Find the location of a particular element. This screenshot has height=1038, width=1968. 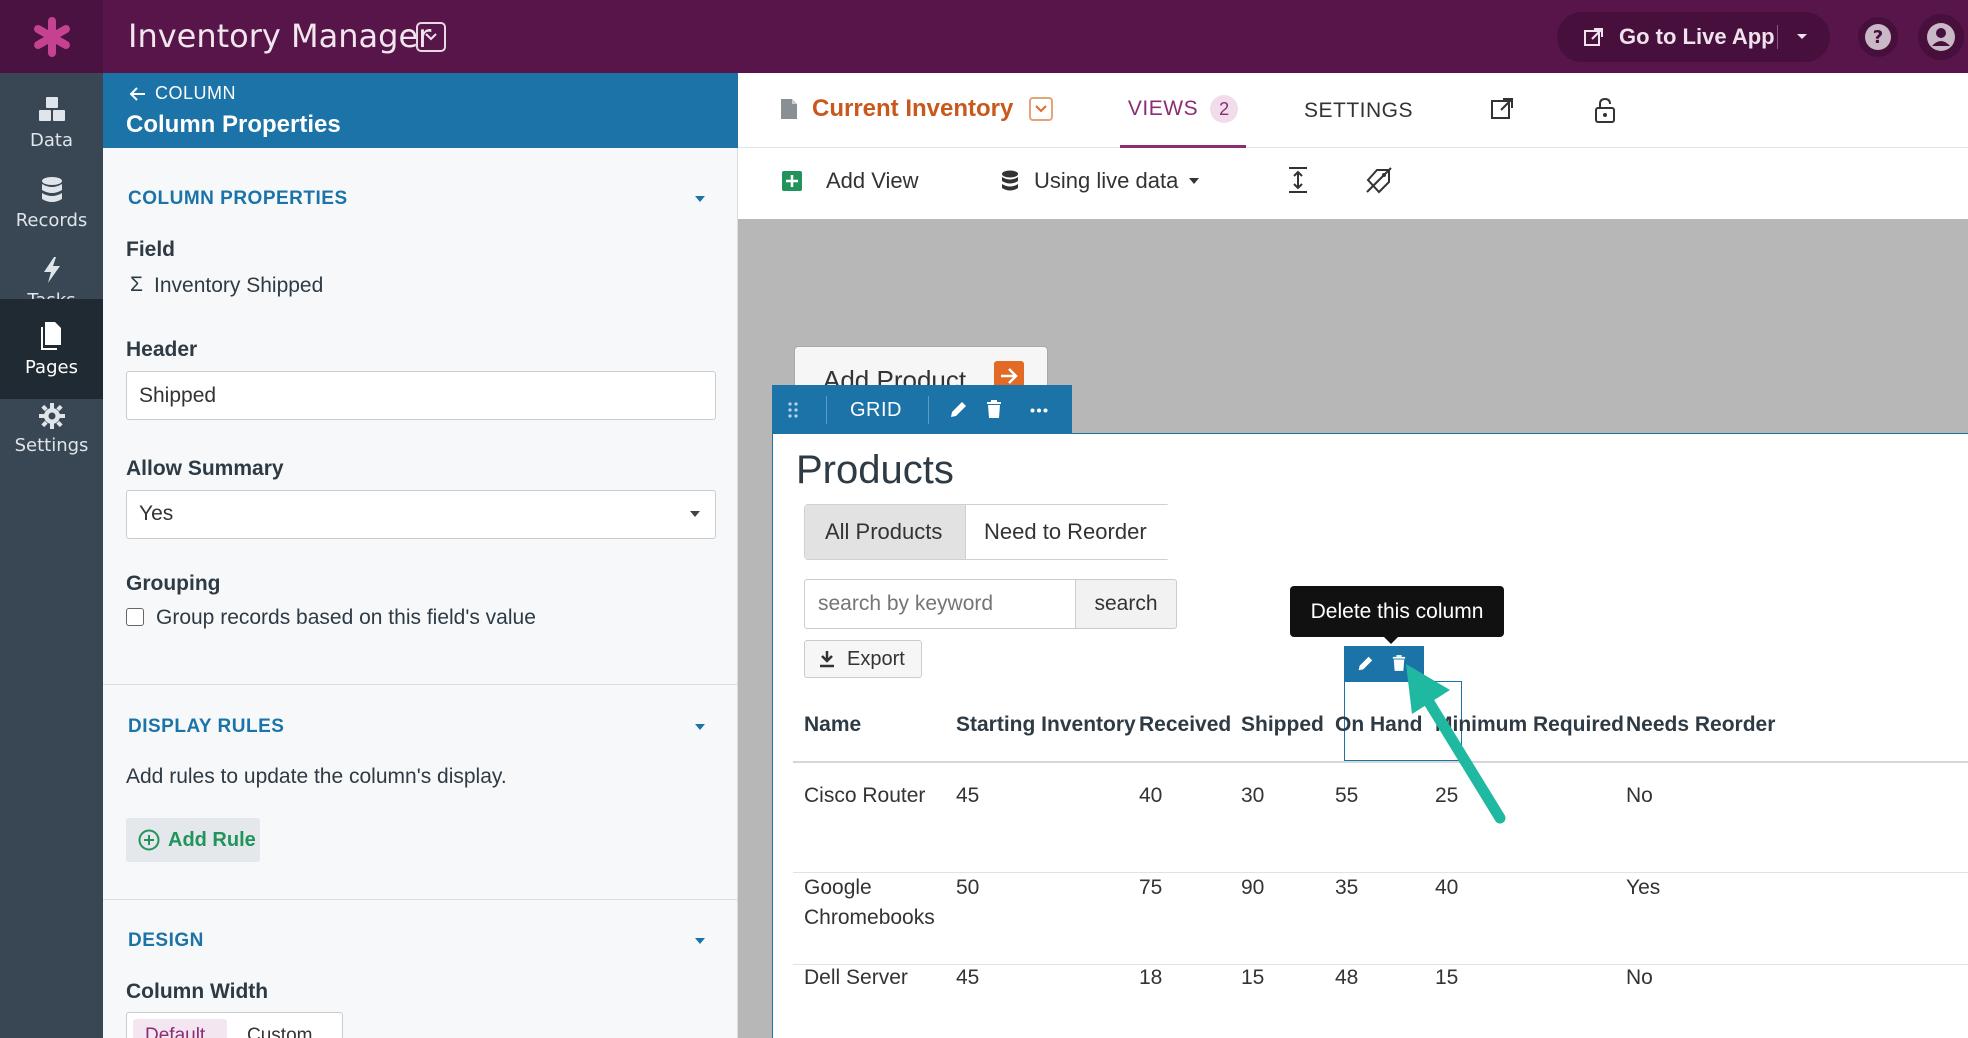

nav-item-data: Data is located at coordinates (51, 123).